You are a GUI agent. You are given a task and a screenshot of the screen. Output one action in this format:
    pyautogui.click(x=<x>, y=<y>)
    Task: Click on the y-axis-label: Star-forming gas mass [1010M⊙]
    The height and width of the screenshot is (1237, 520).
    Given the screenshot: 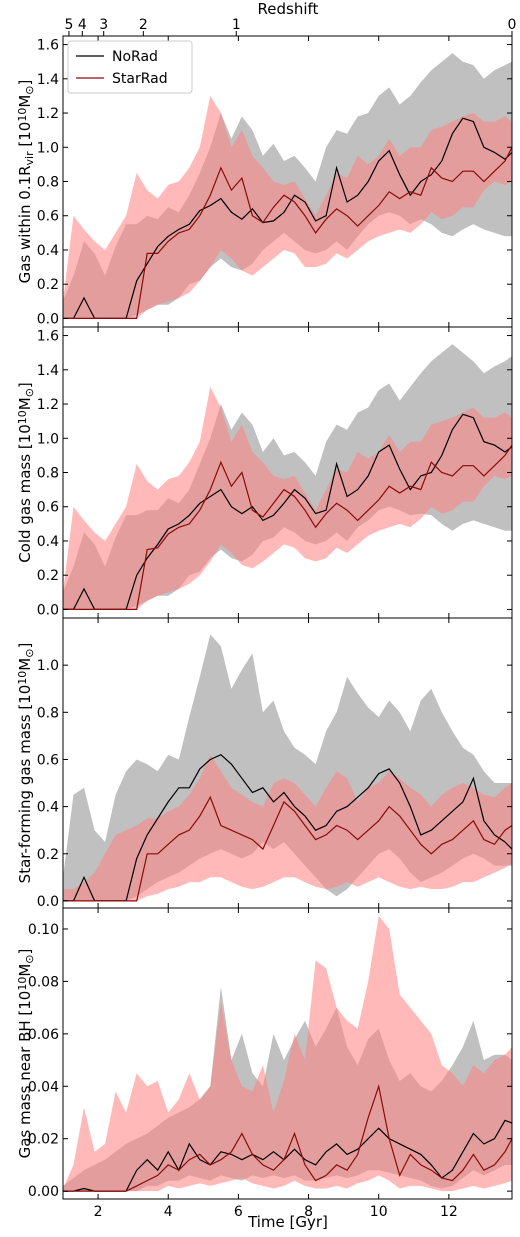 What is the action you would take?
    pyautogui.click(x=26, y=763)
    